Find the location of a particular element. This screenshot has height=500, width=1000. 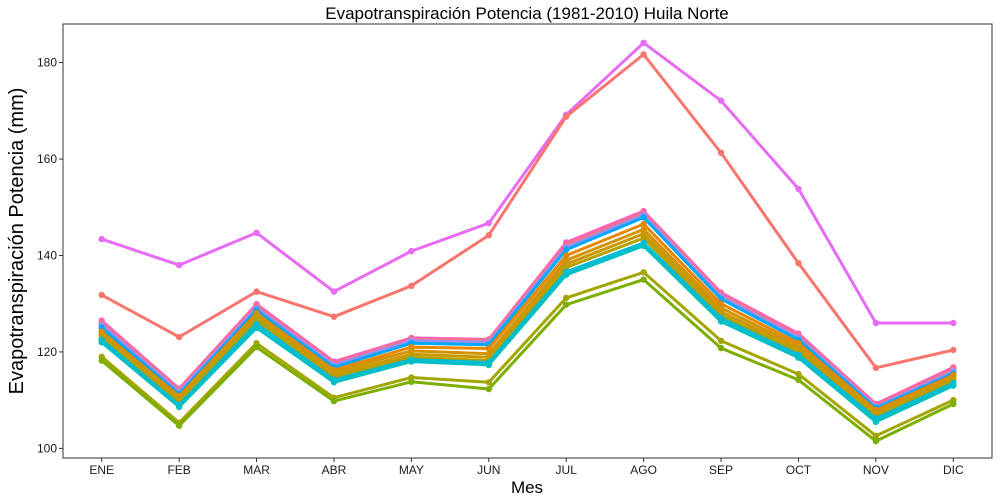

x-tick-label: FEB is located at coordinates (178, 470).